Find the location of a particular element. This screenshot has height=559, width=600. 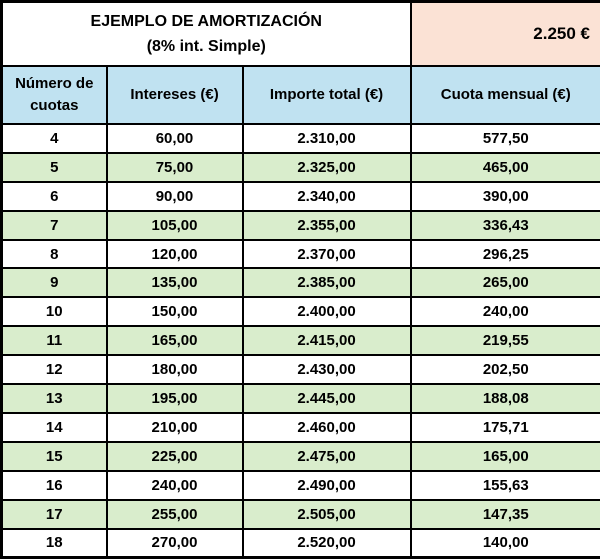

importe-total-cell: 2.460,00 is located at coordinates (326, 427).